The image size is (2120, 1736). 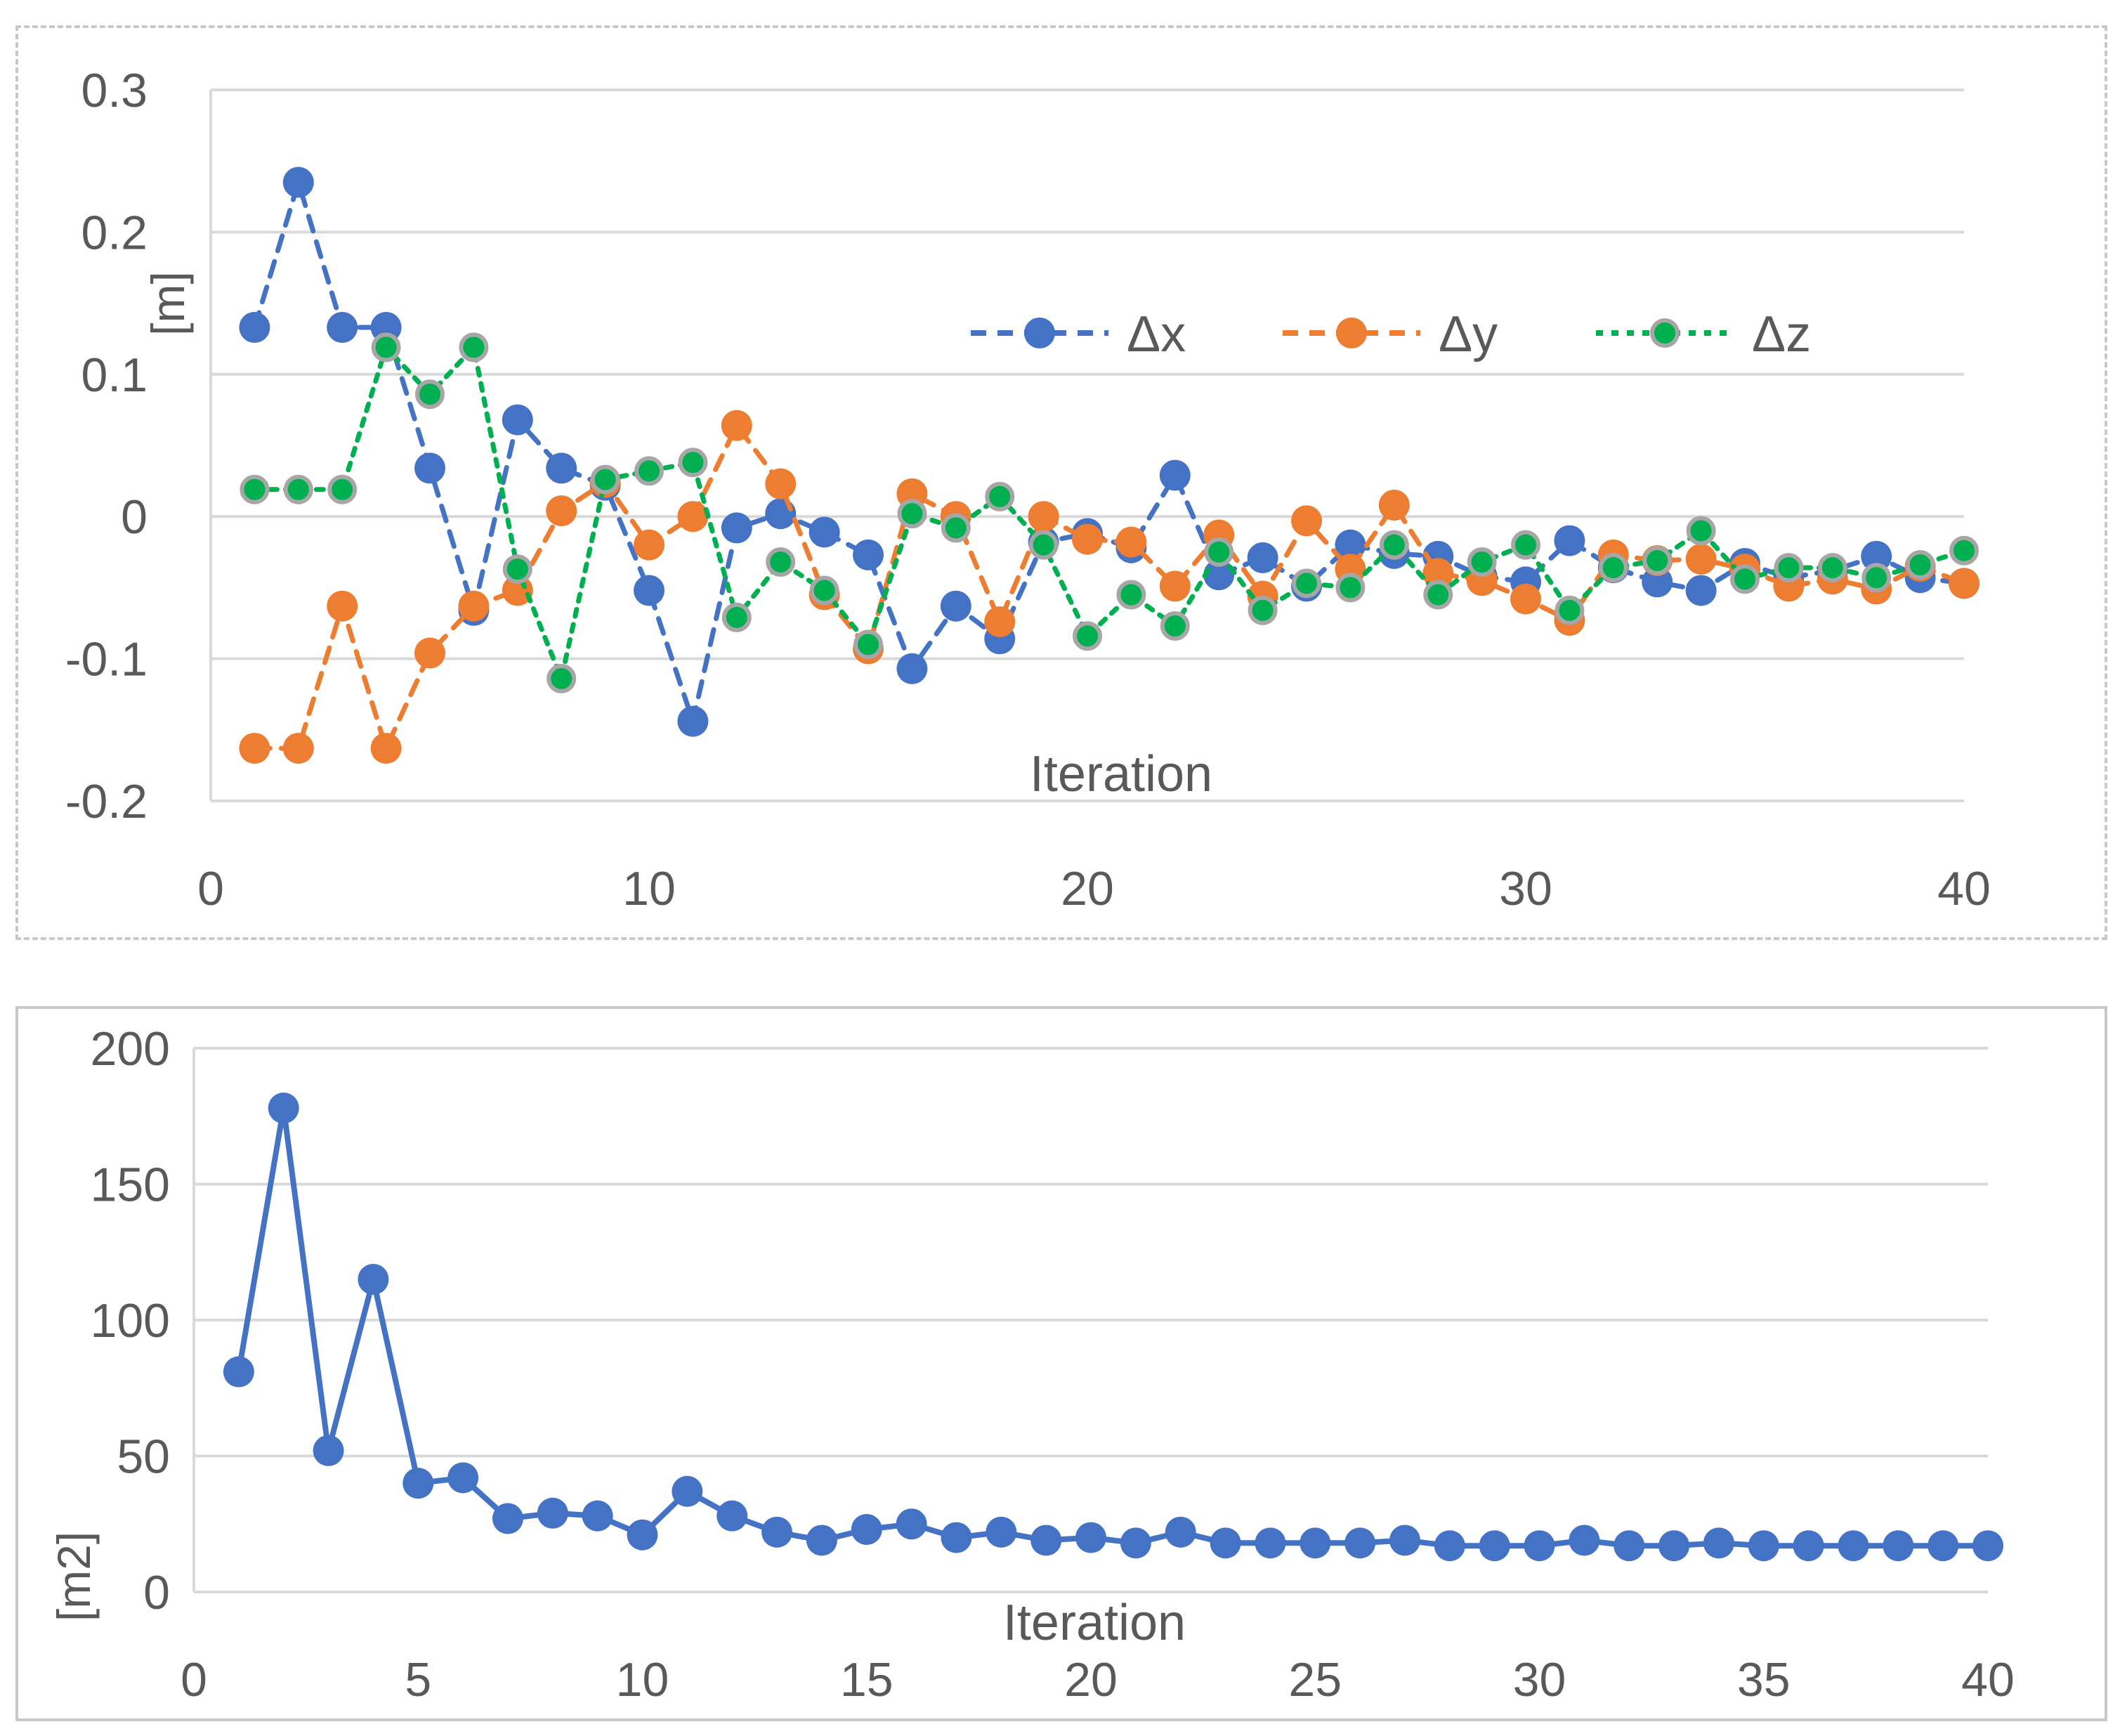 What do you see at coordinates (106, 659) in the screenshot?
I see `y-tick-label: -0.1` at bounding box center [106, 659].